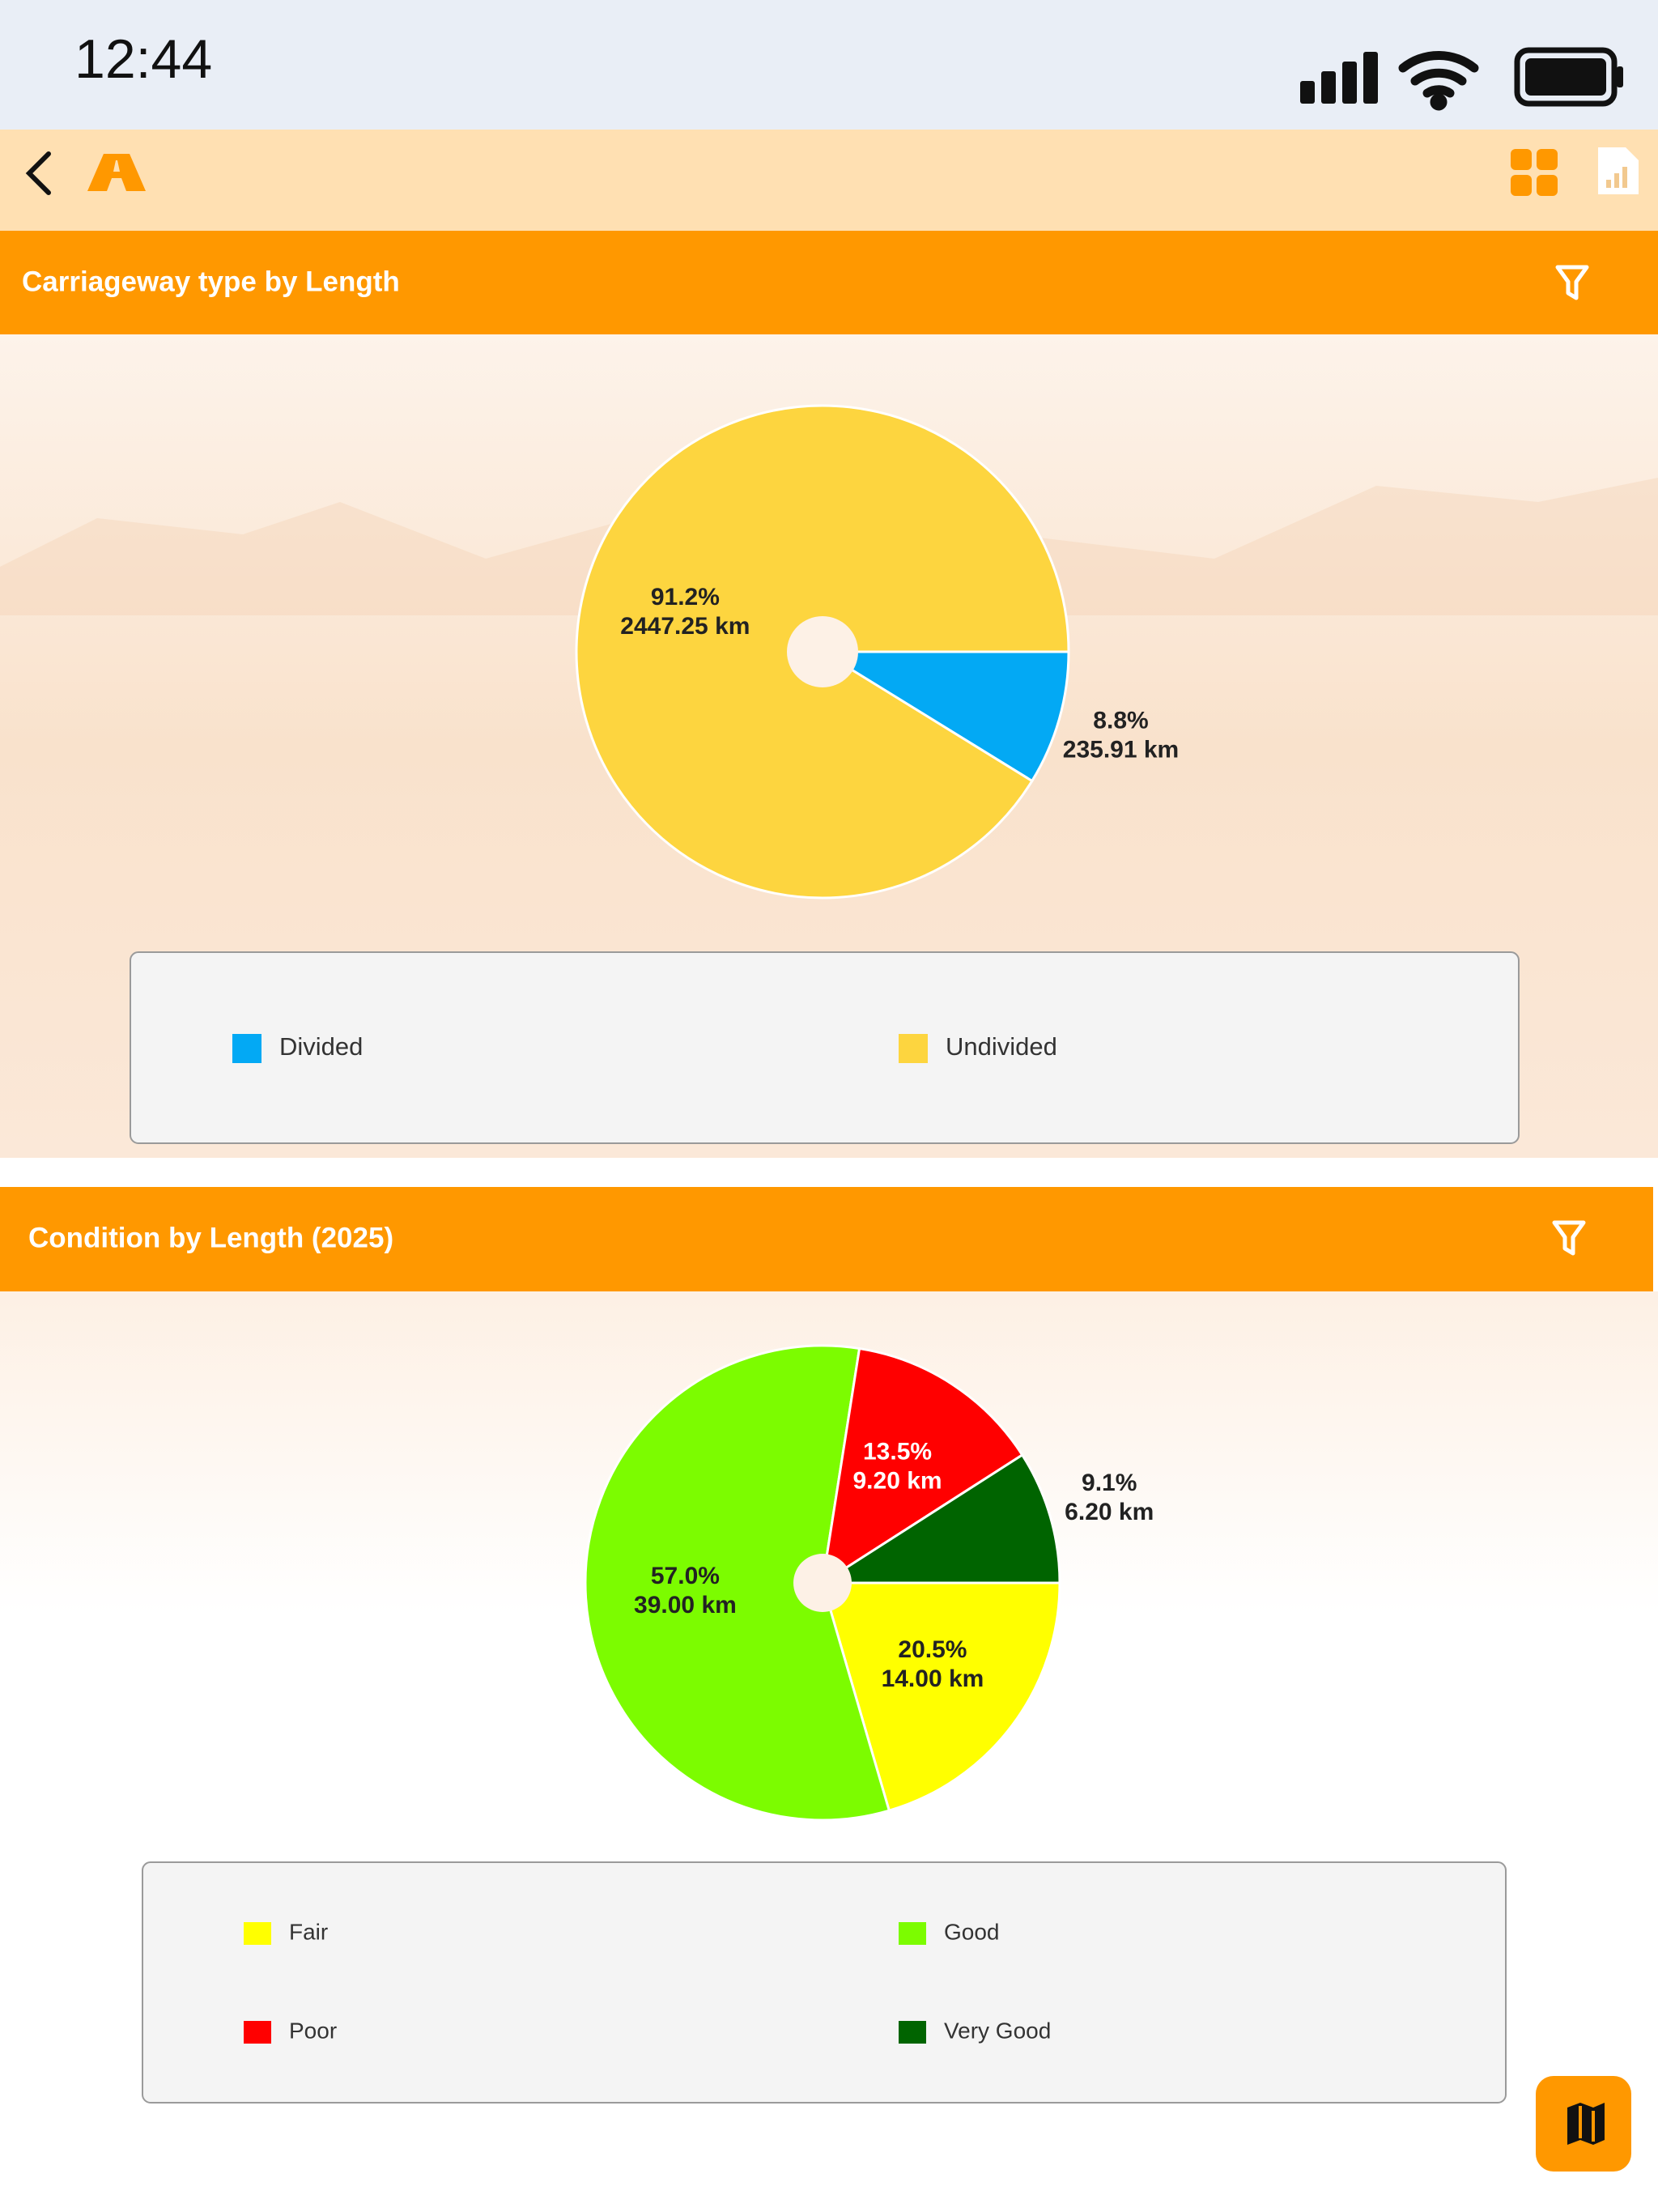 This screenshot has height=2212, width=1658. What do you see at coordinates (143, 59) in the screenshot?
I see `status-time: 12:44` at bounding box center [143, 59].